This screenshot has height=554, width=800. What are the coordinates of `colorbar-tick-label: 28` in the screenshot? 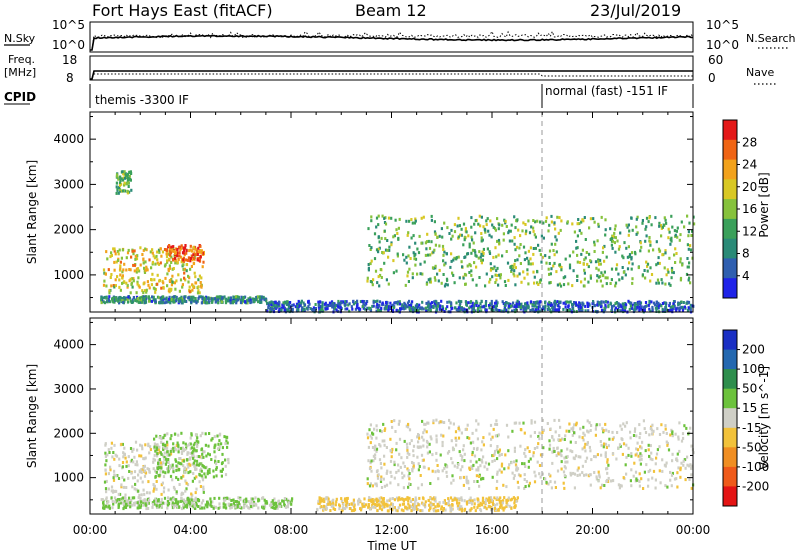 It's located at (749, 142).